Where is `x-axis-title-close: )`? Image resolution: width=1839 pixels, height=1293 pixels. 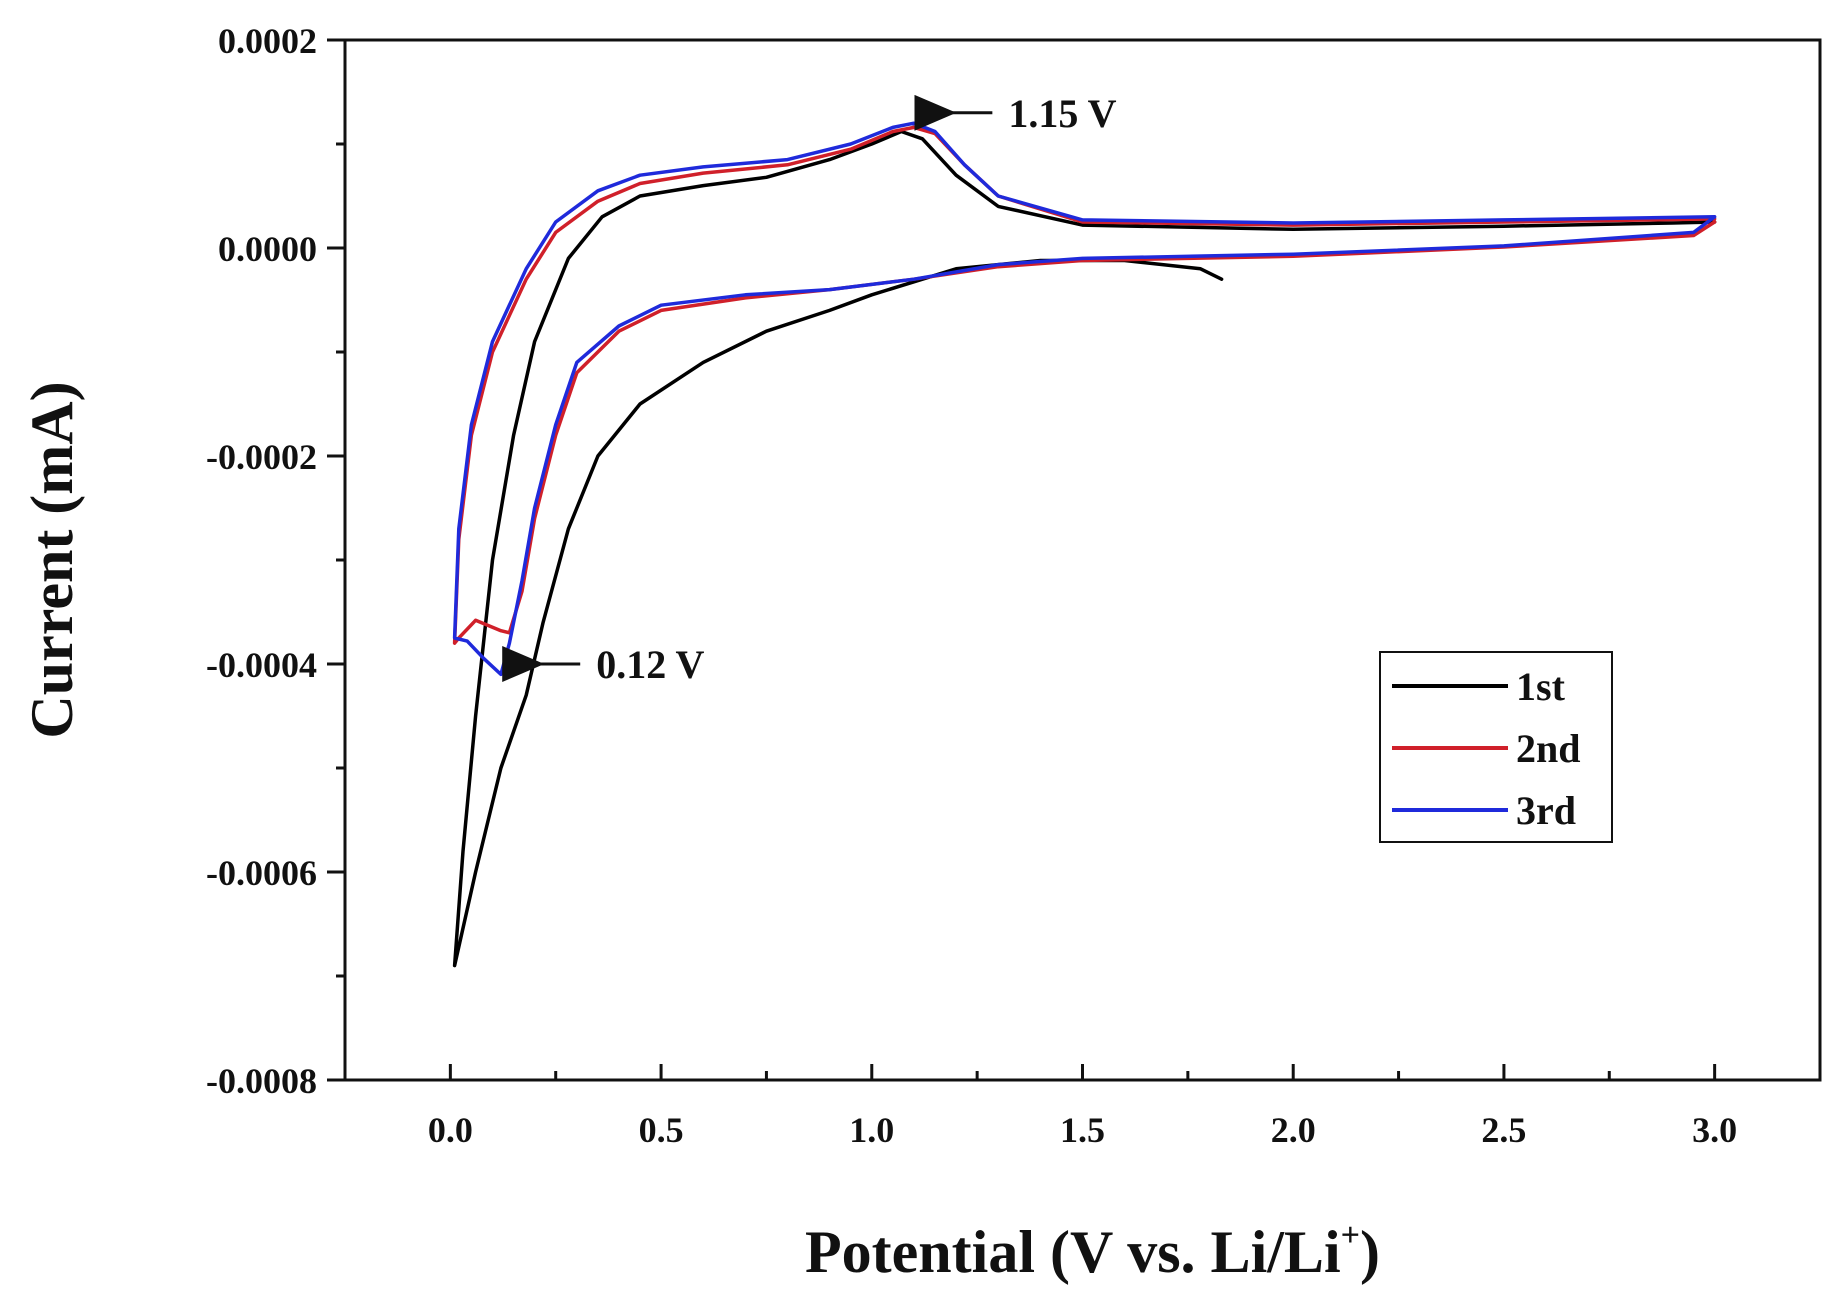
x-axis-title-close: ) is located at coordinates (1370, 1252).